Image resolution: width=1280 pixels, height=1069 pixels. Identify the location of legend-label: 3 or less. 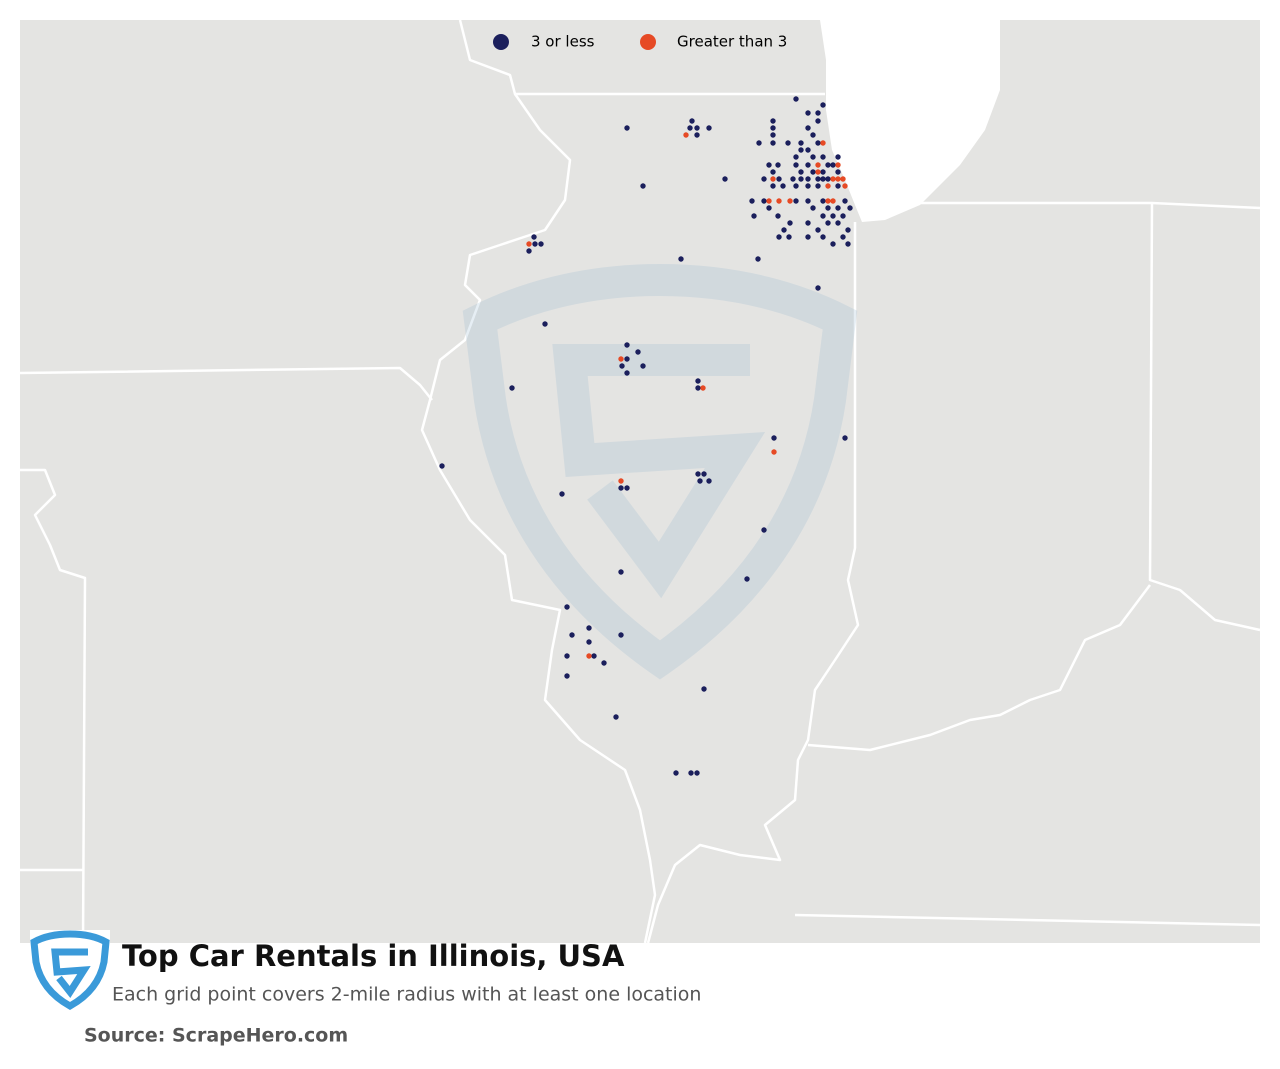
(563, 42).